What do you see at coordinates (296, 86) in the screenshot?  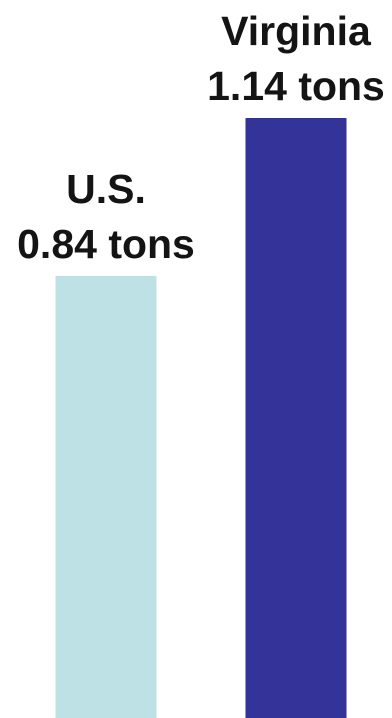 I see `value-label: 1.14 tons` at bounding box center [296, 86].